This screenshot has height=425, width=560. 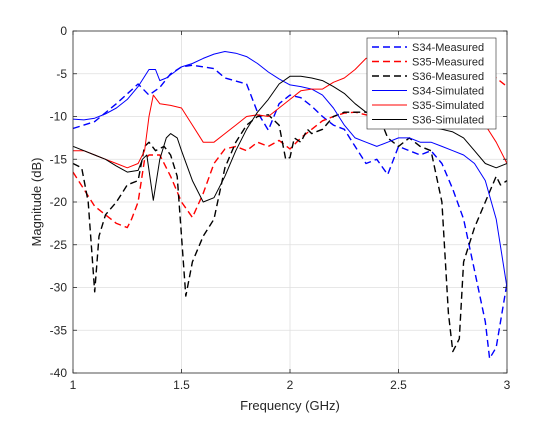 What do you see at coordinates (59, 288) in the screenshot?
I see `y-tick-label: -30` at bounding box center [59, 288].